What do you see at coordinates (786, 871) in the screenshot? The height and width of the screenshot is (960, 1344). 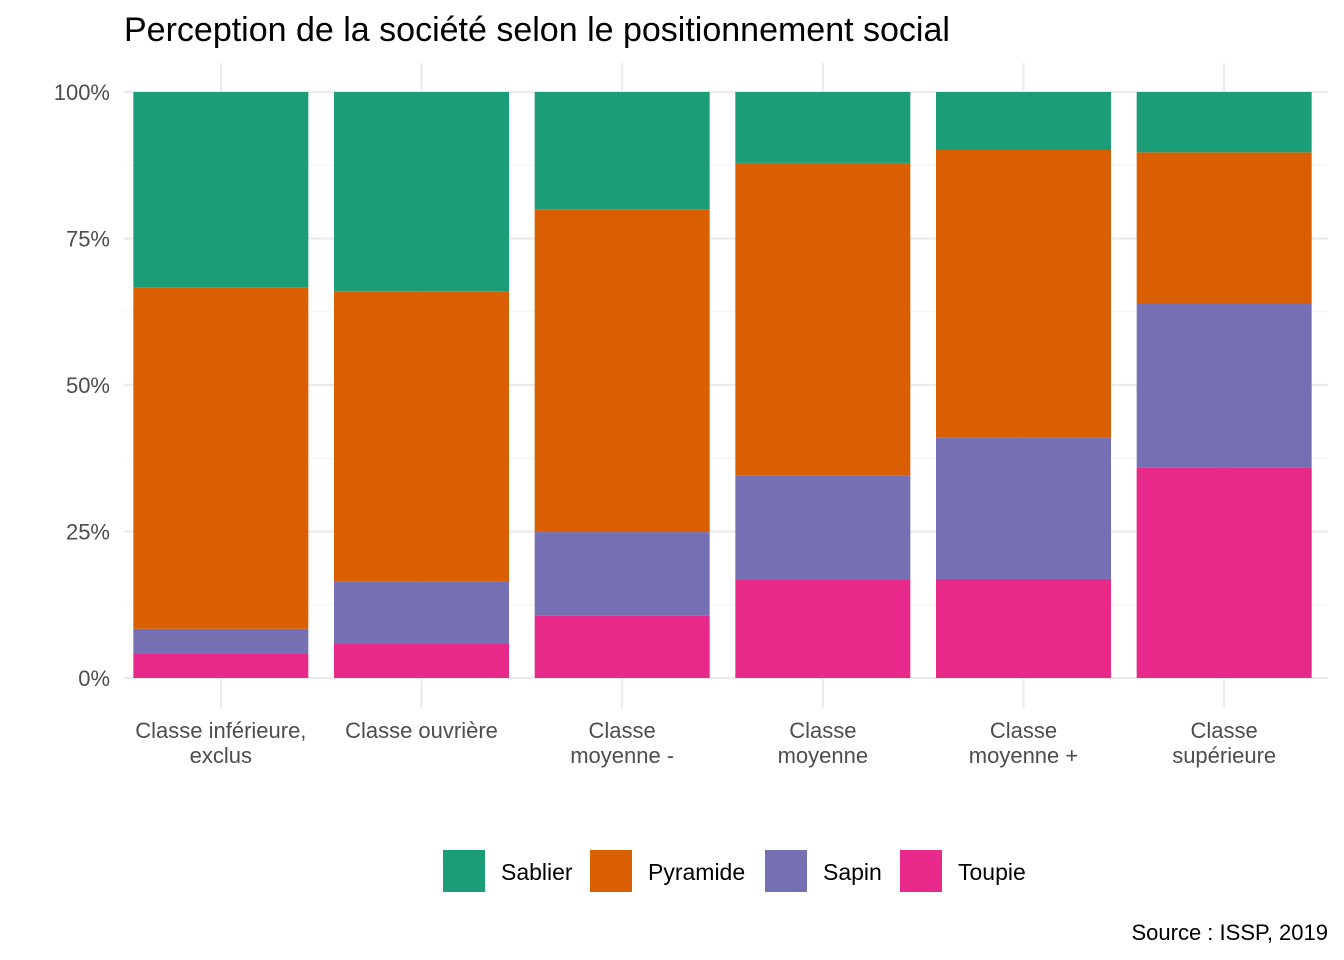 I see `legend-swatch-sapin` at bounding box center [786, 871].